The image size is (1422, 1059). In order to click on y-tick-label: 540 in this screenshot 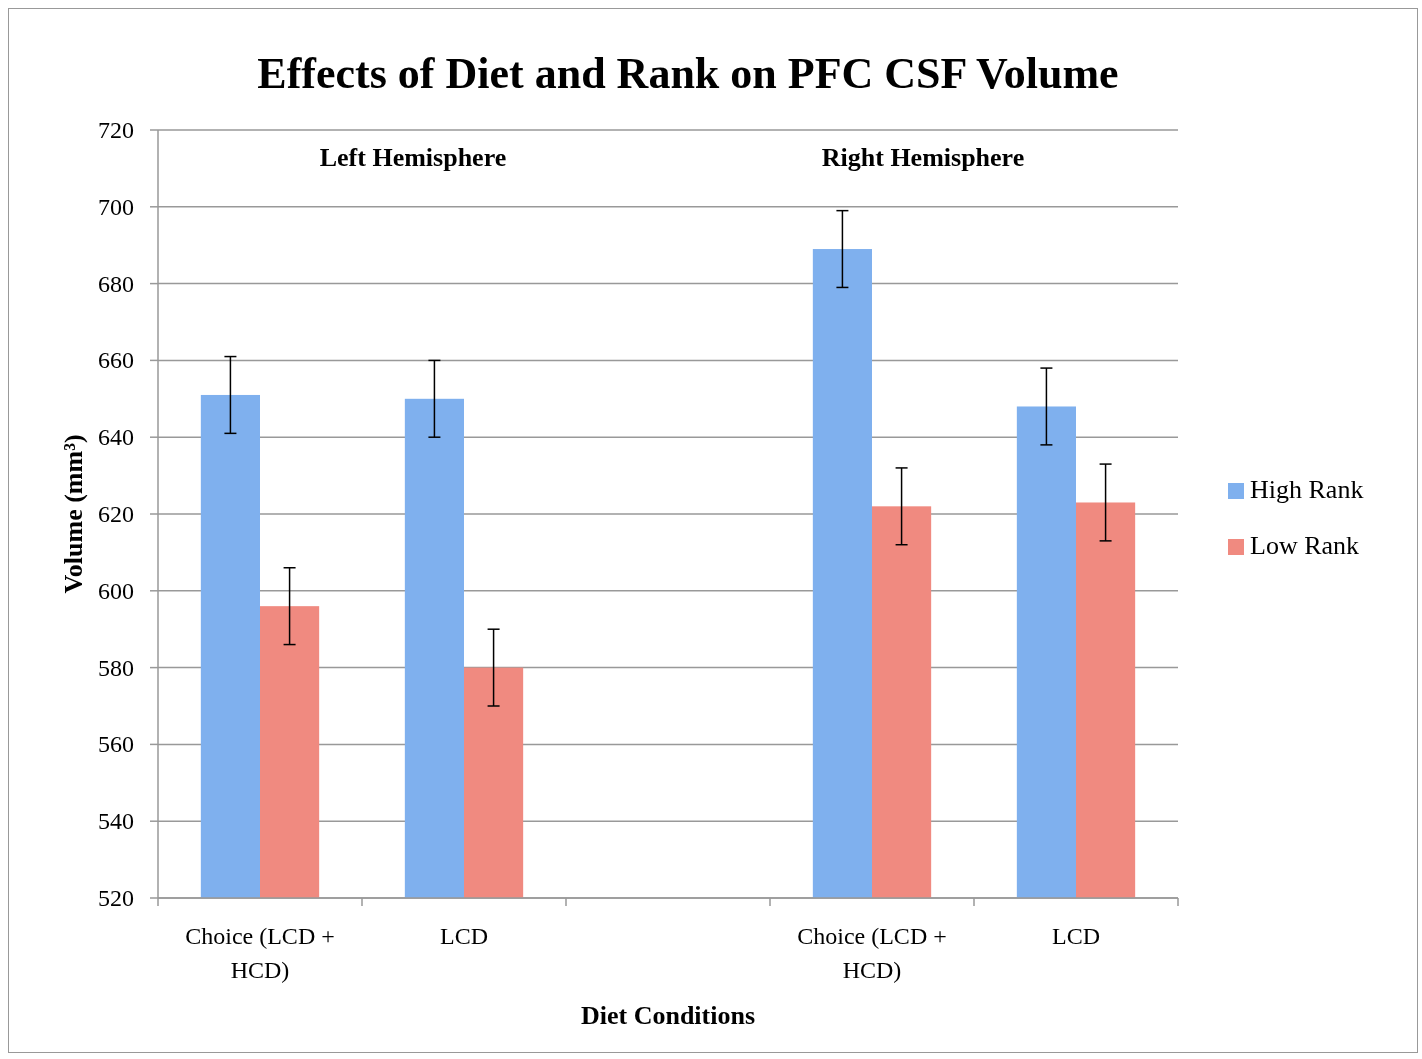, I will do `click(116, 821)`.